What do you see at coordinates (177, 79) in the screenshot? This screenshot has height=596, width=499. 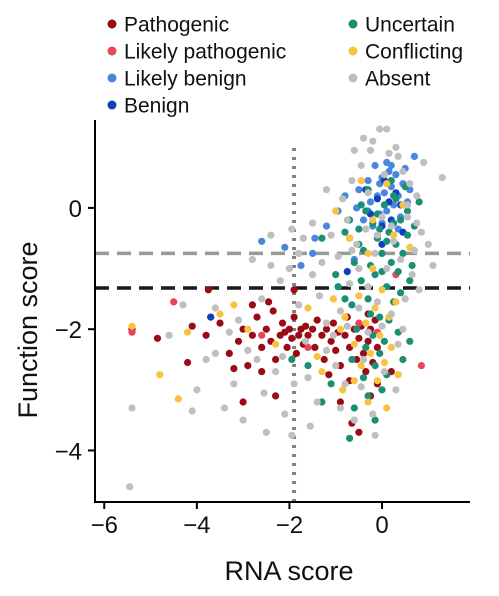 I see `legend-item-likely-benign: Likely benign` at bounding box center [177, 79].